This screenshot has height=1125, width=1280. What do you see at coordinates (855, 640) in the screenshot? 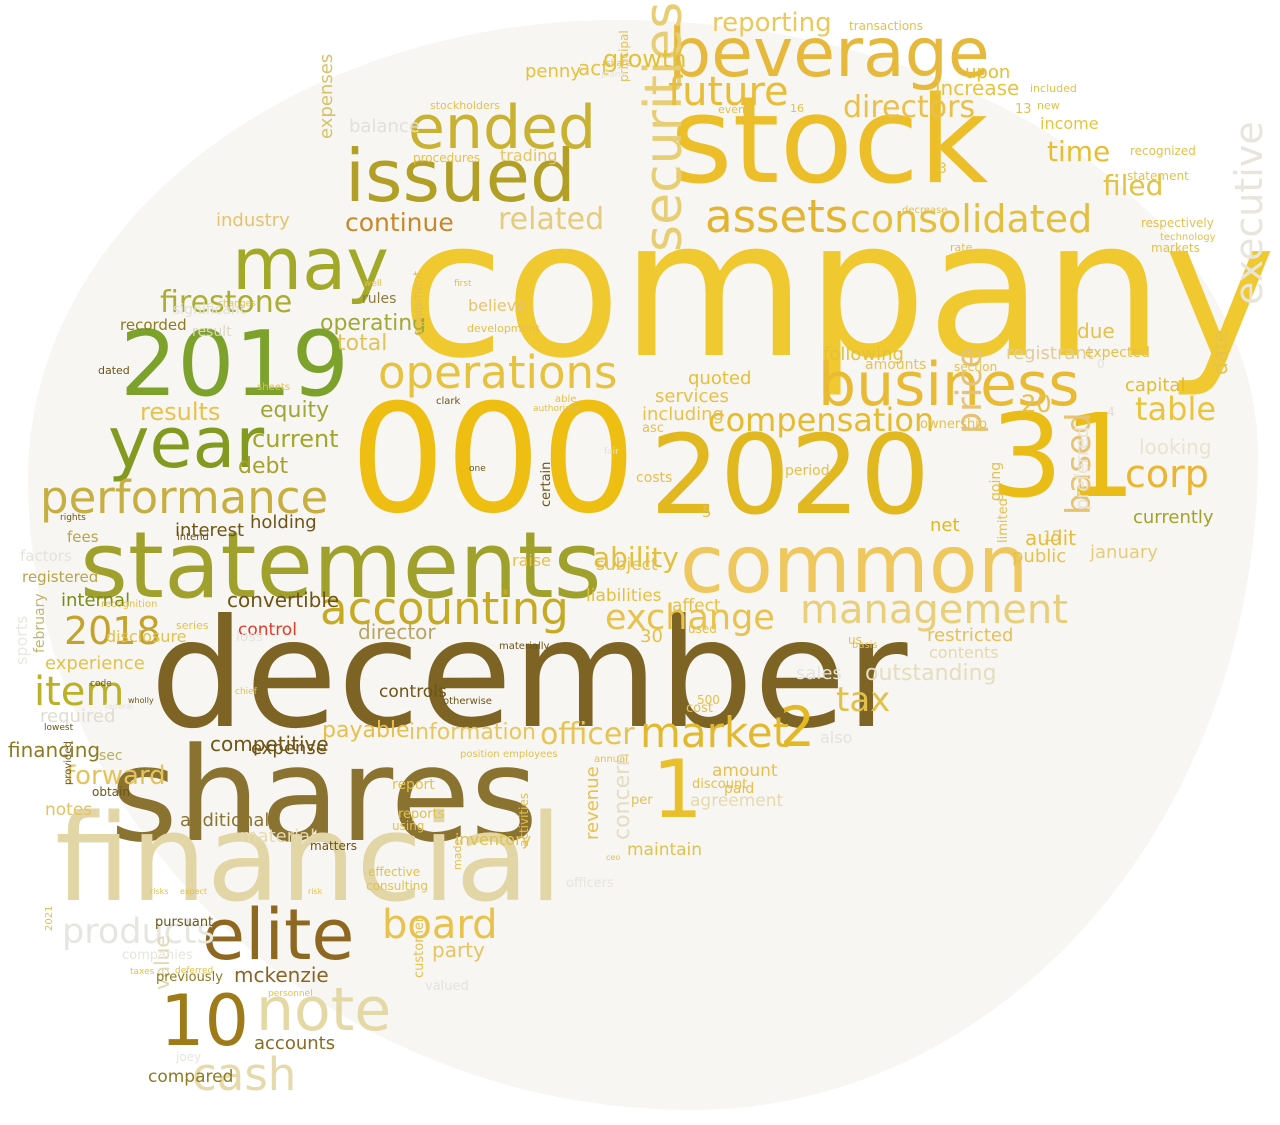
I see `word-us: us` at bounding box center [855, 640].